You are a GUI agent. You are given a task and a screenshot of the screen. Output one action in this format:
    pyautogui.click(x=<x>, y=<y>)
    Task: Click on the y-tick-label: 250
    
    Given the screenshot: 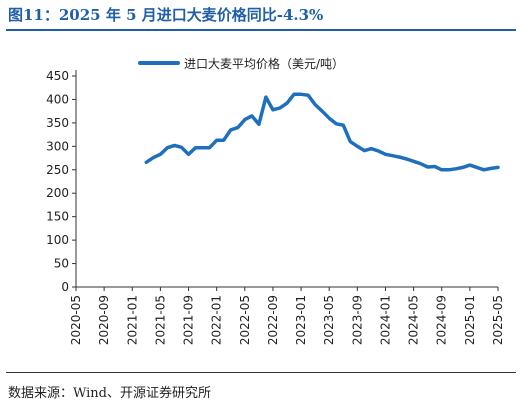 What is the action you would take?
    pyautogui.click(x=57, y=170)
    